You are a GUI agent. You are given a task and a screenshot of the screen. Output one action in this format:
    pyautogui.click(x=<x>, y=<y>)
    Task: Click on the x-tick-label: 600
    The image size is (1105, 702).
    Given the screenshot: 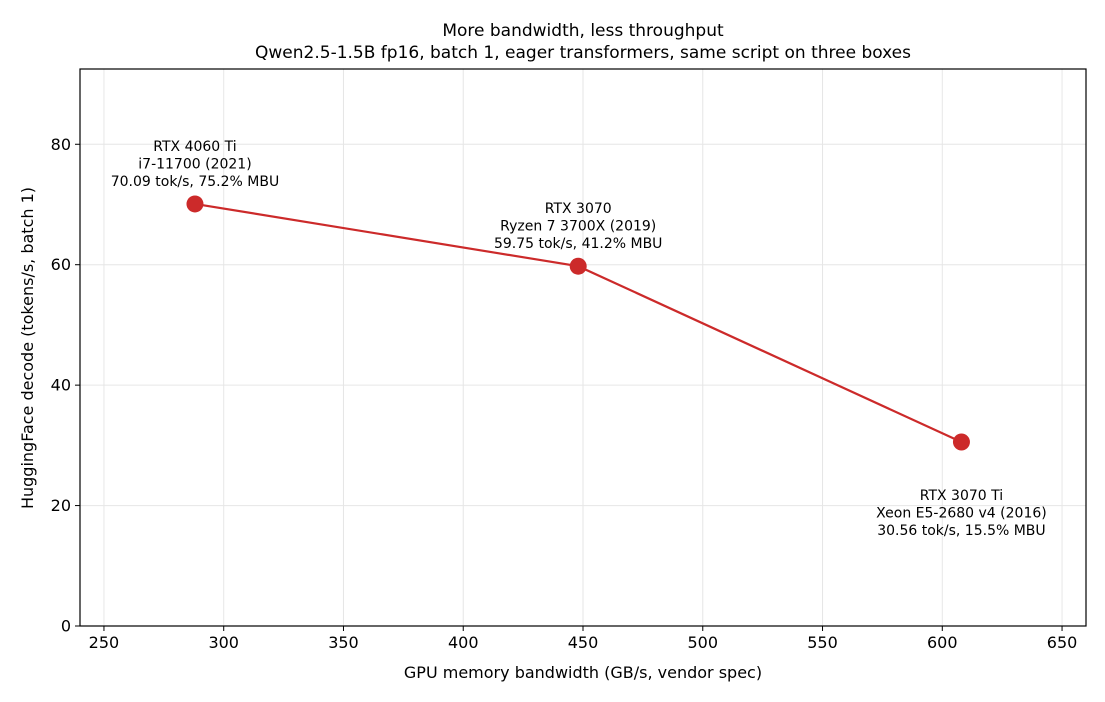 What is the action you would take?
    pyautogui.click(x=942, y=642)
    